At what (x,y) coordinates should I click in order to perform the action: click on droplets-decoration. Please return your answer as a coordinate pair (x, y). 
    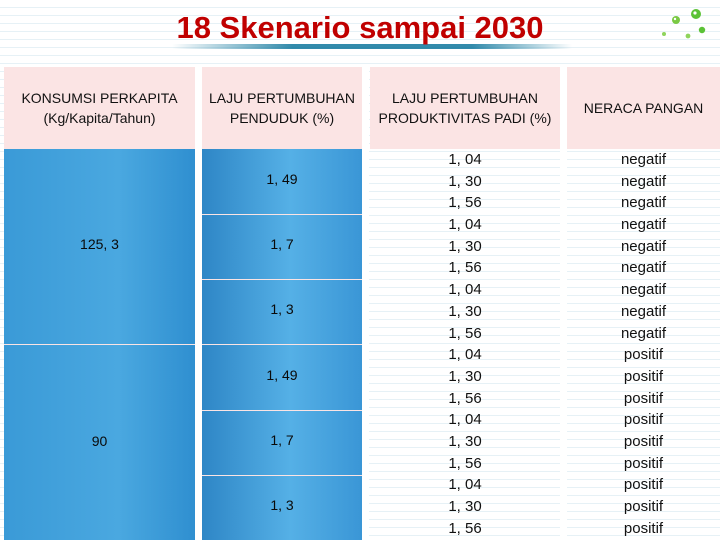
    Looking at the image, I should click on (684, 24).